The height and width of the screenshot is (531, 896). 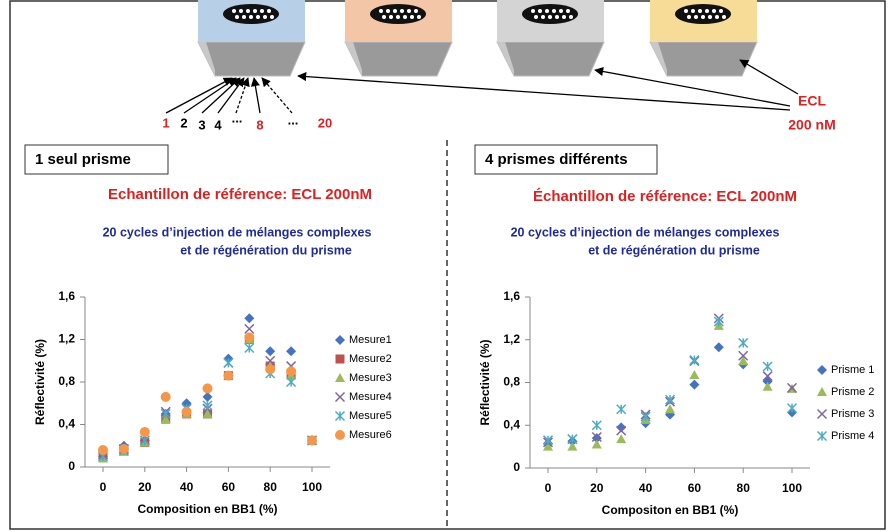 I want to click on legend-label: Mesure1, so click(x=370, y=340).